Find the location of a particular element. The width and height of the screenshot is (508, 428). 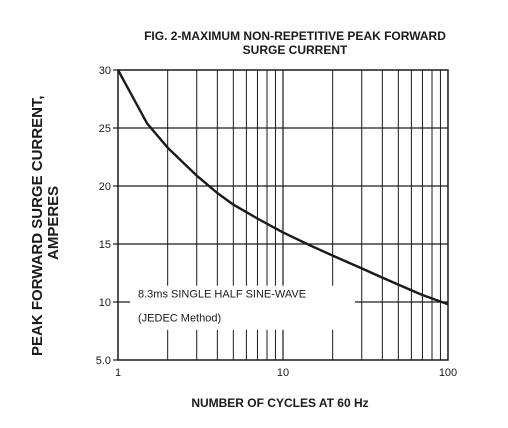

x-tick-label: 10 is located at coordinates (283, 373).